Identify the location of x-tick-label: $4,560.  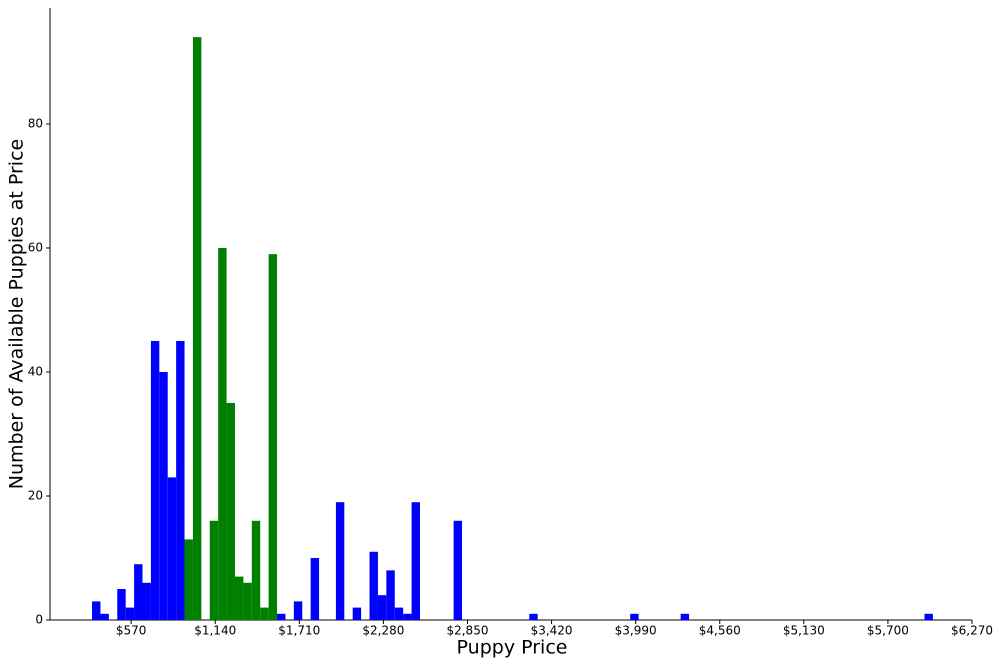
(720, 631).